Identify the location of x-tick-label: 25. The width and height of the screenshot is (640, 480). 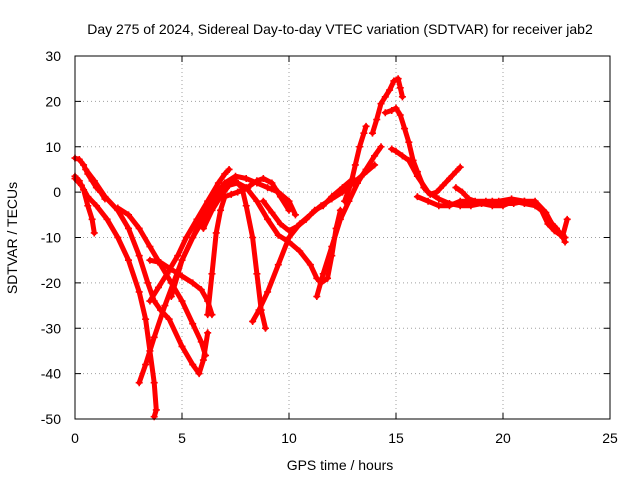
(610, 438).